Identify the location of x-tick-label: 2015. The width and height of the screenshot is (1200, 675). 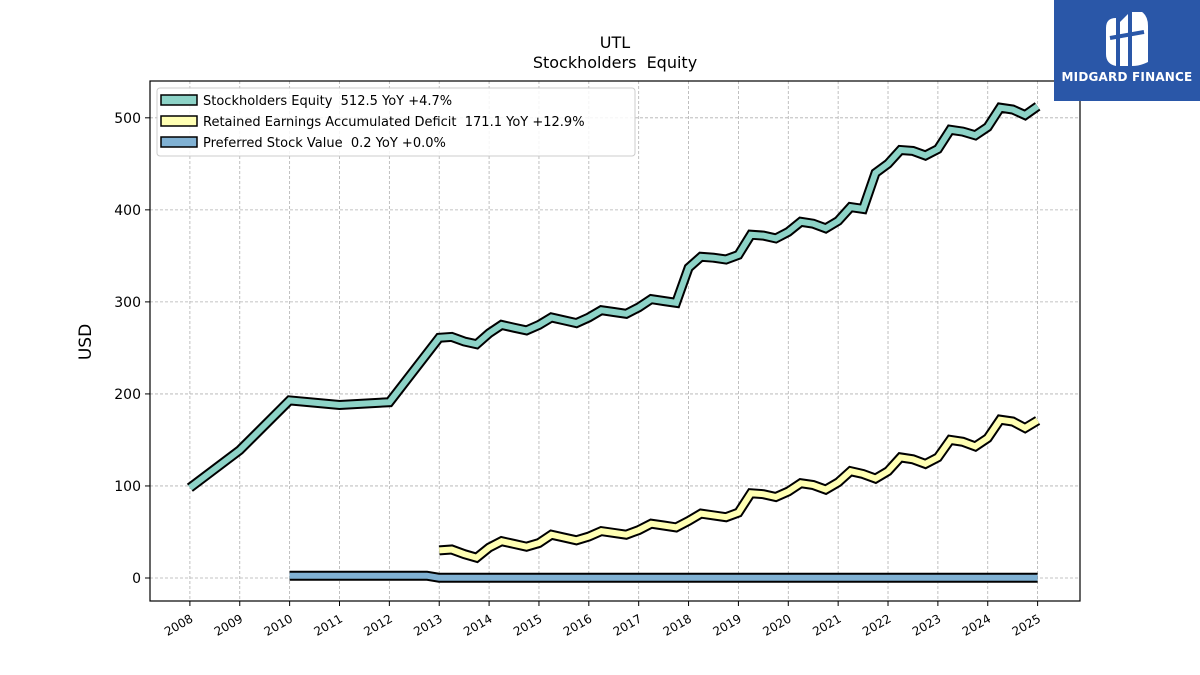
(527, 624).